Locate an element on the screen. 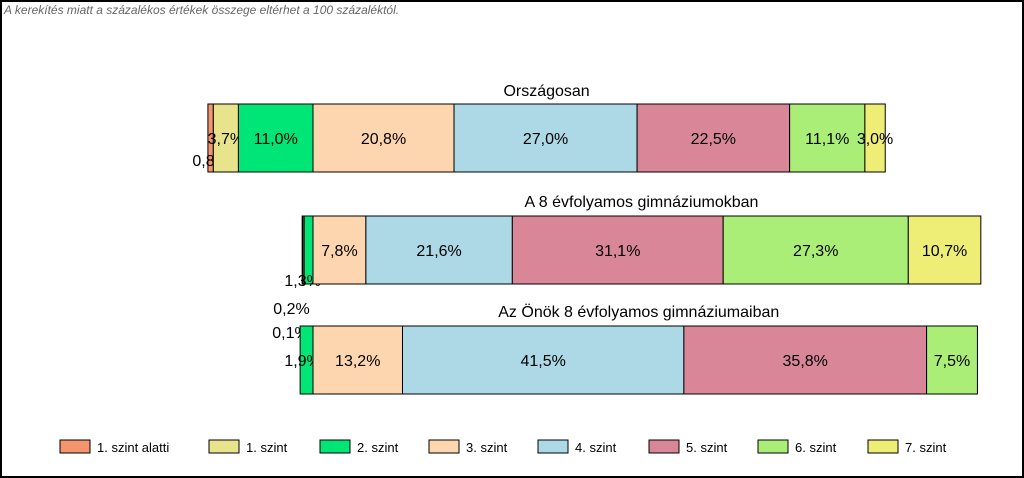 This screenshot has width=1024, height=478. data-label: 7,5% is located at coordinates (952, 361).